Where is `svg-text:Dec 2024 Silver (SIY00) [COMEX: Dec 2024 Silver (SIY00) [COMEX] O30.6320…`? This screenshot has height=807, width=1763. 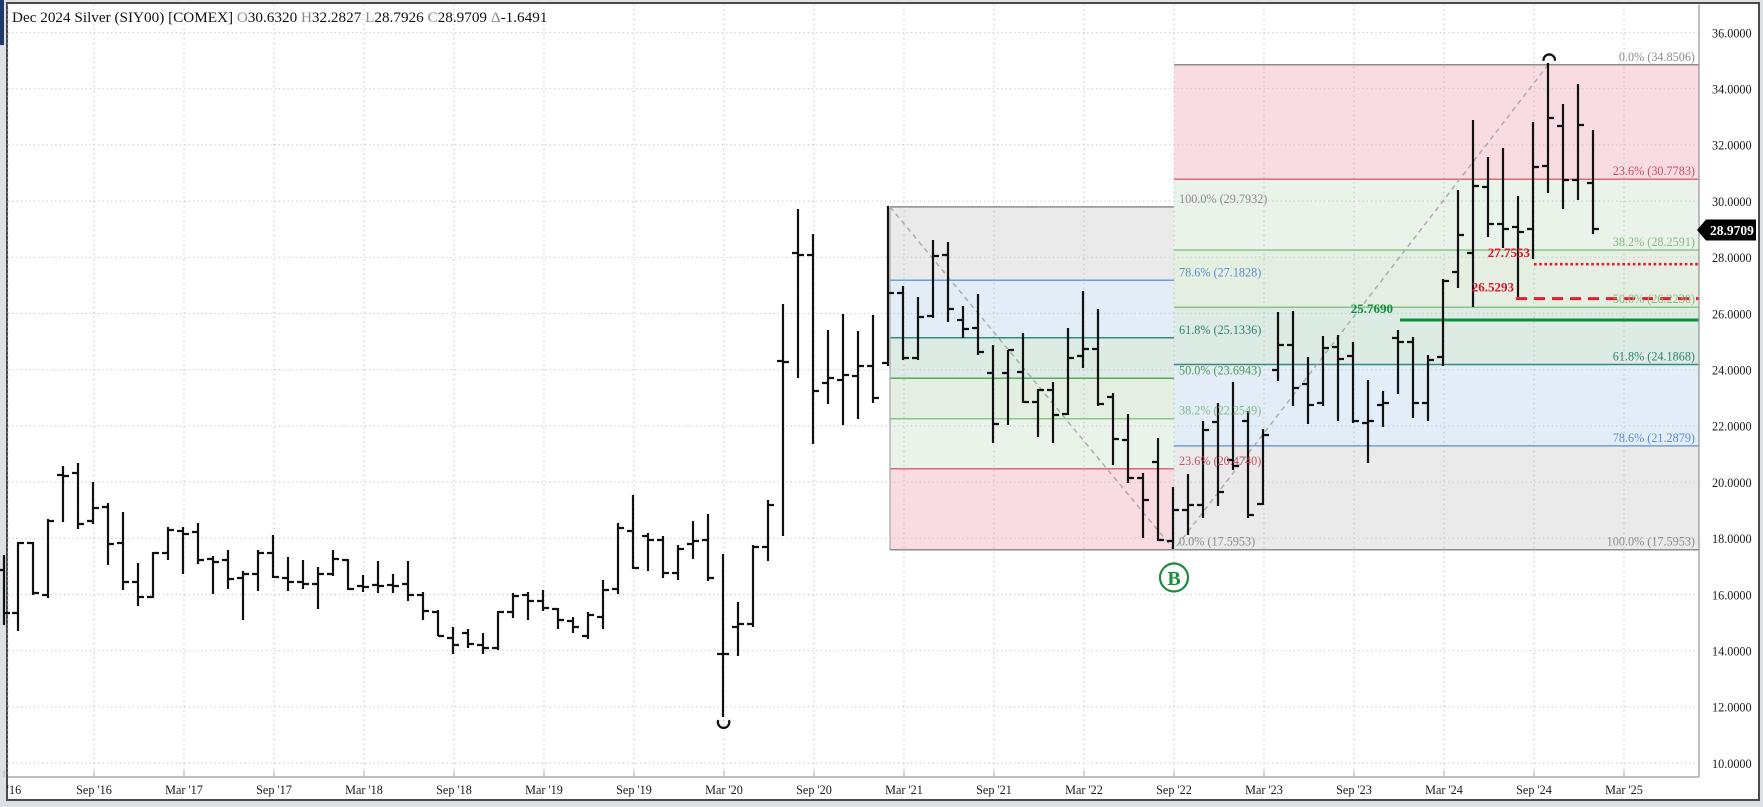
svg-text:Dec 2024 Silver (SIY00) [COMEX: Dec 2024 Silver (SIY00) [COMEX] O30.6320… is located at coordinates (279, 17).